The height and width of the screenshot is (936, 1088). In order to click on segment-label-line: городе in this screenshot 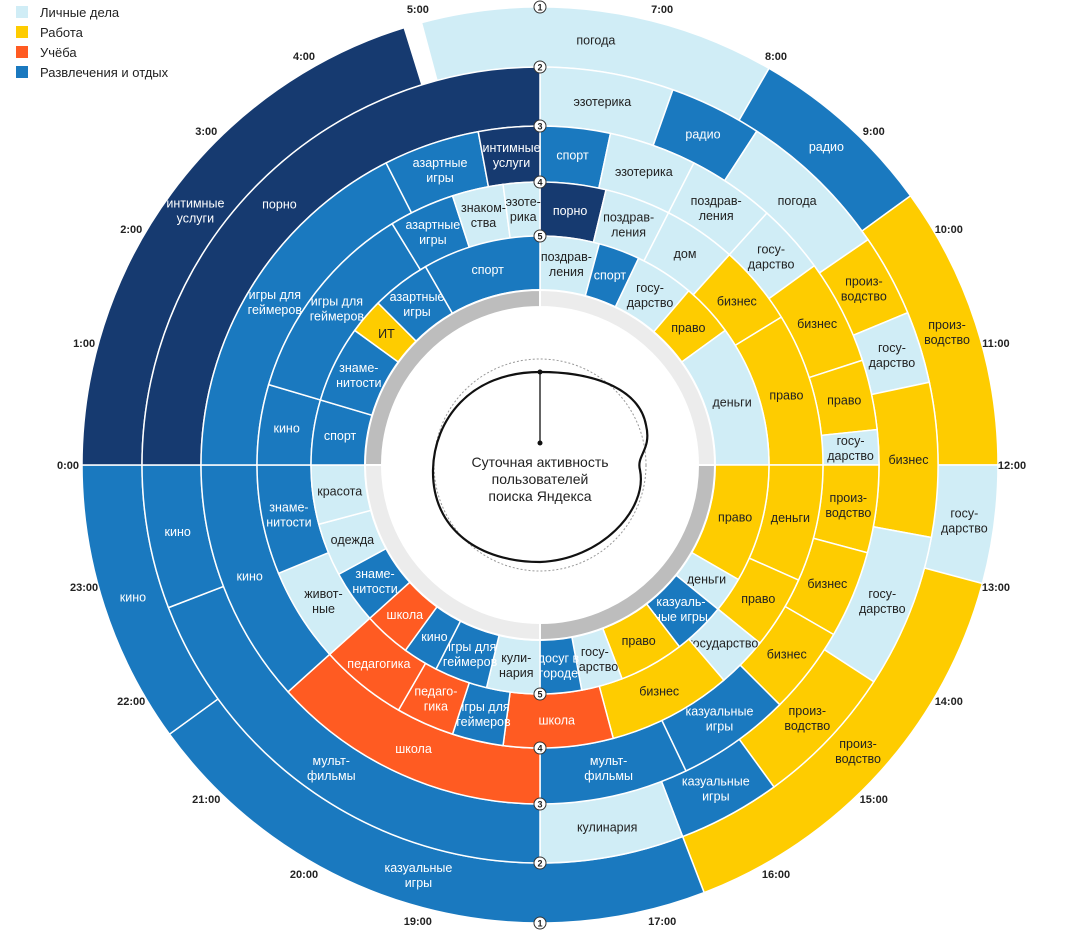, I will do `click(558, 674)`.